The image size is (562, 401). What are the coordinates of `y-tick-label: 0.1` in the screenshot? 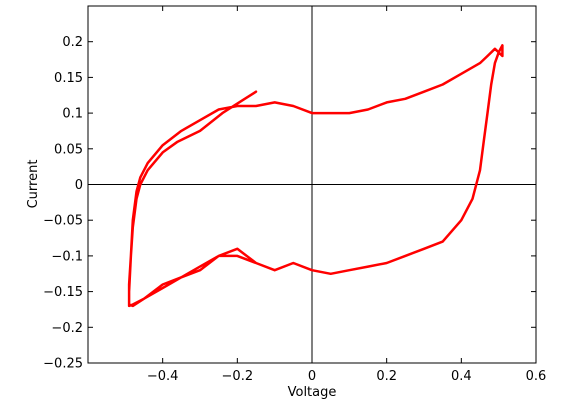 It's located at (72, 114).